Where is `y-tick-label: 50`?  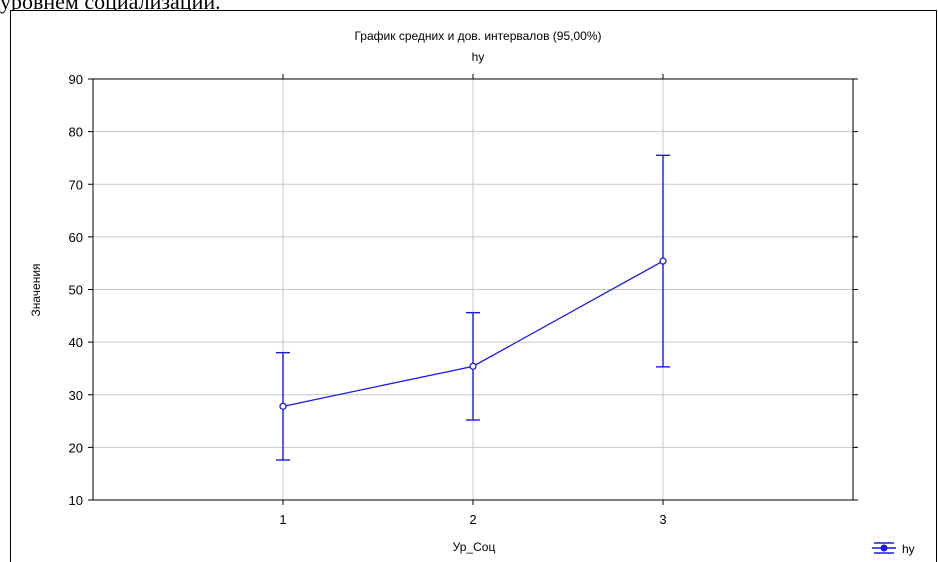
y-tick-label: 50 is located at coordinates (76, 290).